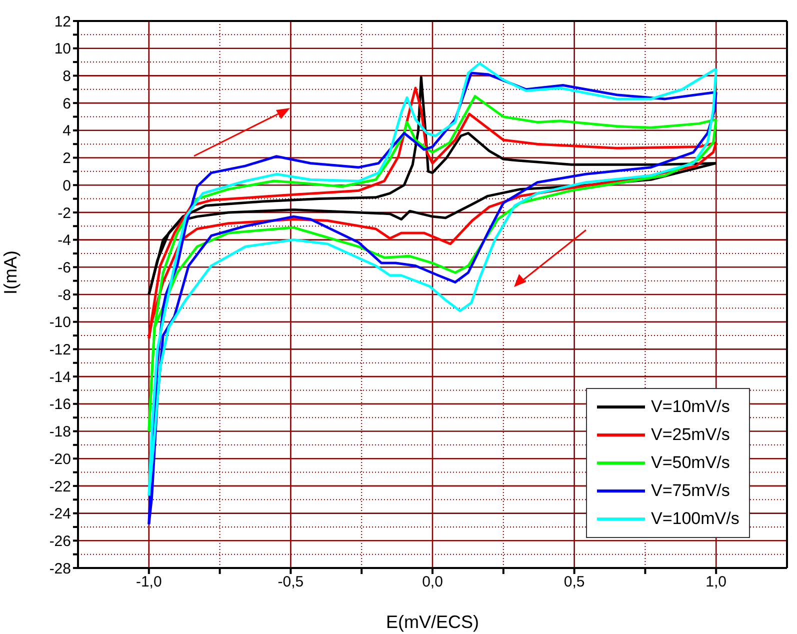 The image size is (797, 634). Describe the element at coordinates (60, 459) in the screenshot. I see `y-tick-label: -20` at that location.